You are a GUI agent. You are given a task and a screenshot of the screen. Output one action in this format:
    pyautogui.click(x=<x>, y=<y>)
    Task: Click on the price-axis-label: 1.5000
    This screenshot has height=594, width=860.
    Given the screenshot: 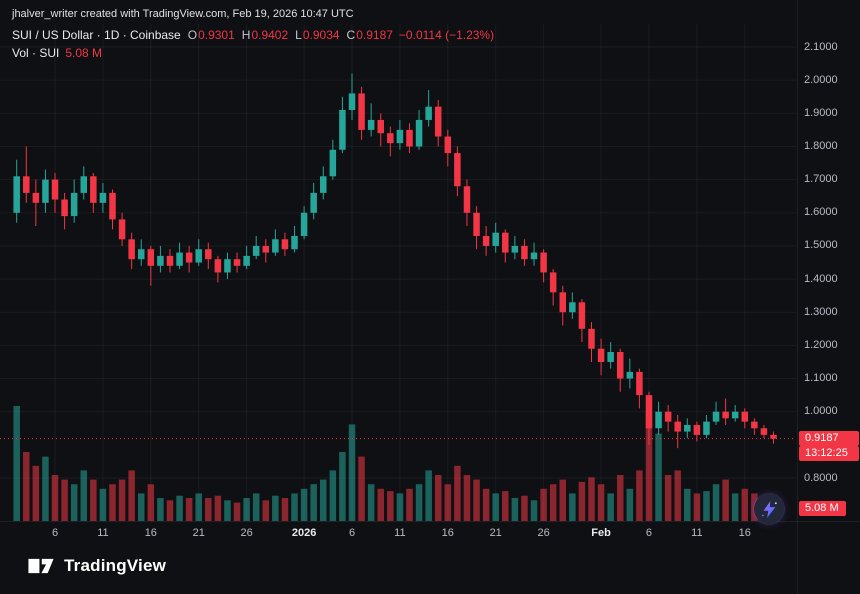 What is the action you would take?
    pyautogui.click(x=821, y=245)
    